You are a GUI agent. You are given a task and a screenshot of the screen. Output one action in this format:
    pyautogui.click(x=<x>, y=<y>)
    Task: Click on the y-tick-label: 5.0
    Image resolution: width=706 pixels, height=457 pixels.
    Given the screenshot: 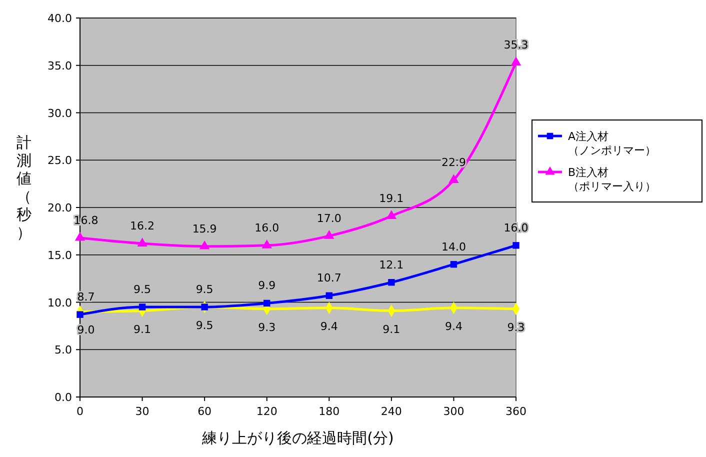 What is the action you would take?
    pyautogui.click(x=63, y=350)
    